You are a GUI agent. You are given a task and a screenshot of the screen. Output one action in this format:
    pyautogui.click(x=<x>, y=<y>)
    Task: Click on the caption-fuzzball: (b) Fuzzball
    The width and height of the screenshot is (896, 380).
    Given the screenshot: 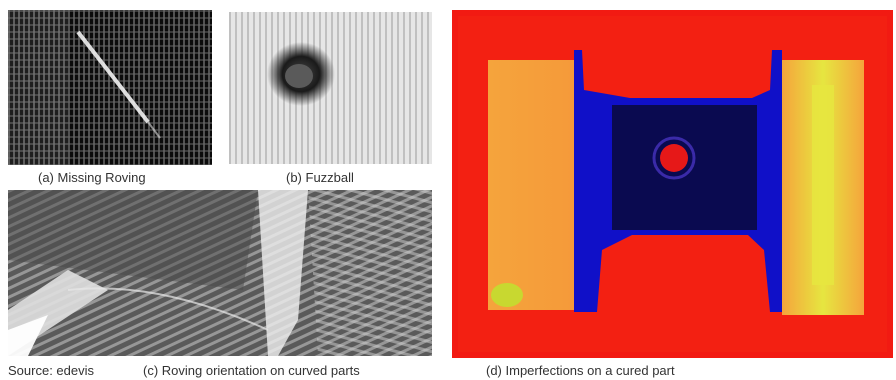 What is the action you would take?
    pyautogui.click(x=320, y=177)
    